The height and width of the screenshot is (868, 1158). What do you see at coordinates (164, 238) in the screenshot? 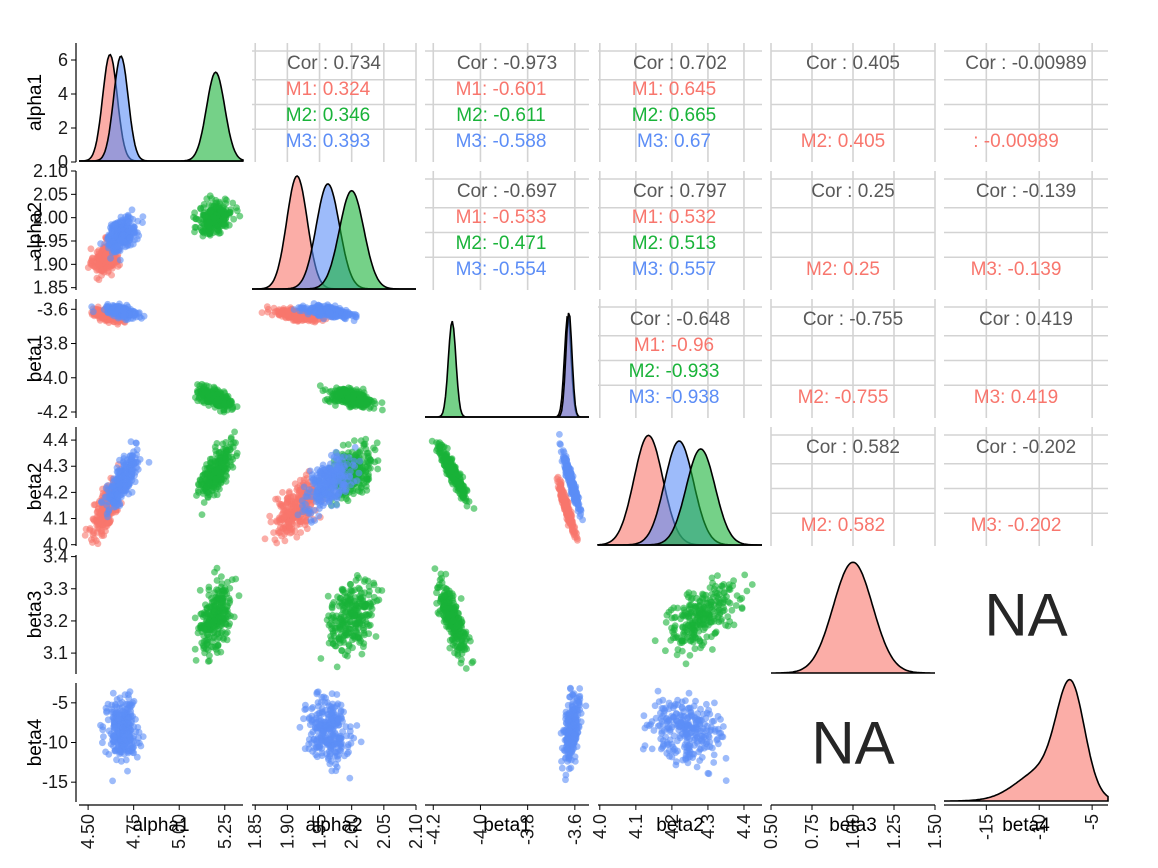
I see `scatter-panel-alpha2-alpha1` at bounding box center [164, 238].